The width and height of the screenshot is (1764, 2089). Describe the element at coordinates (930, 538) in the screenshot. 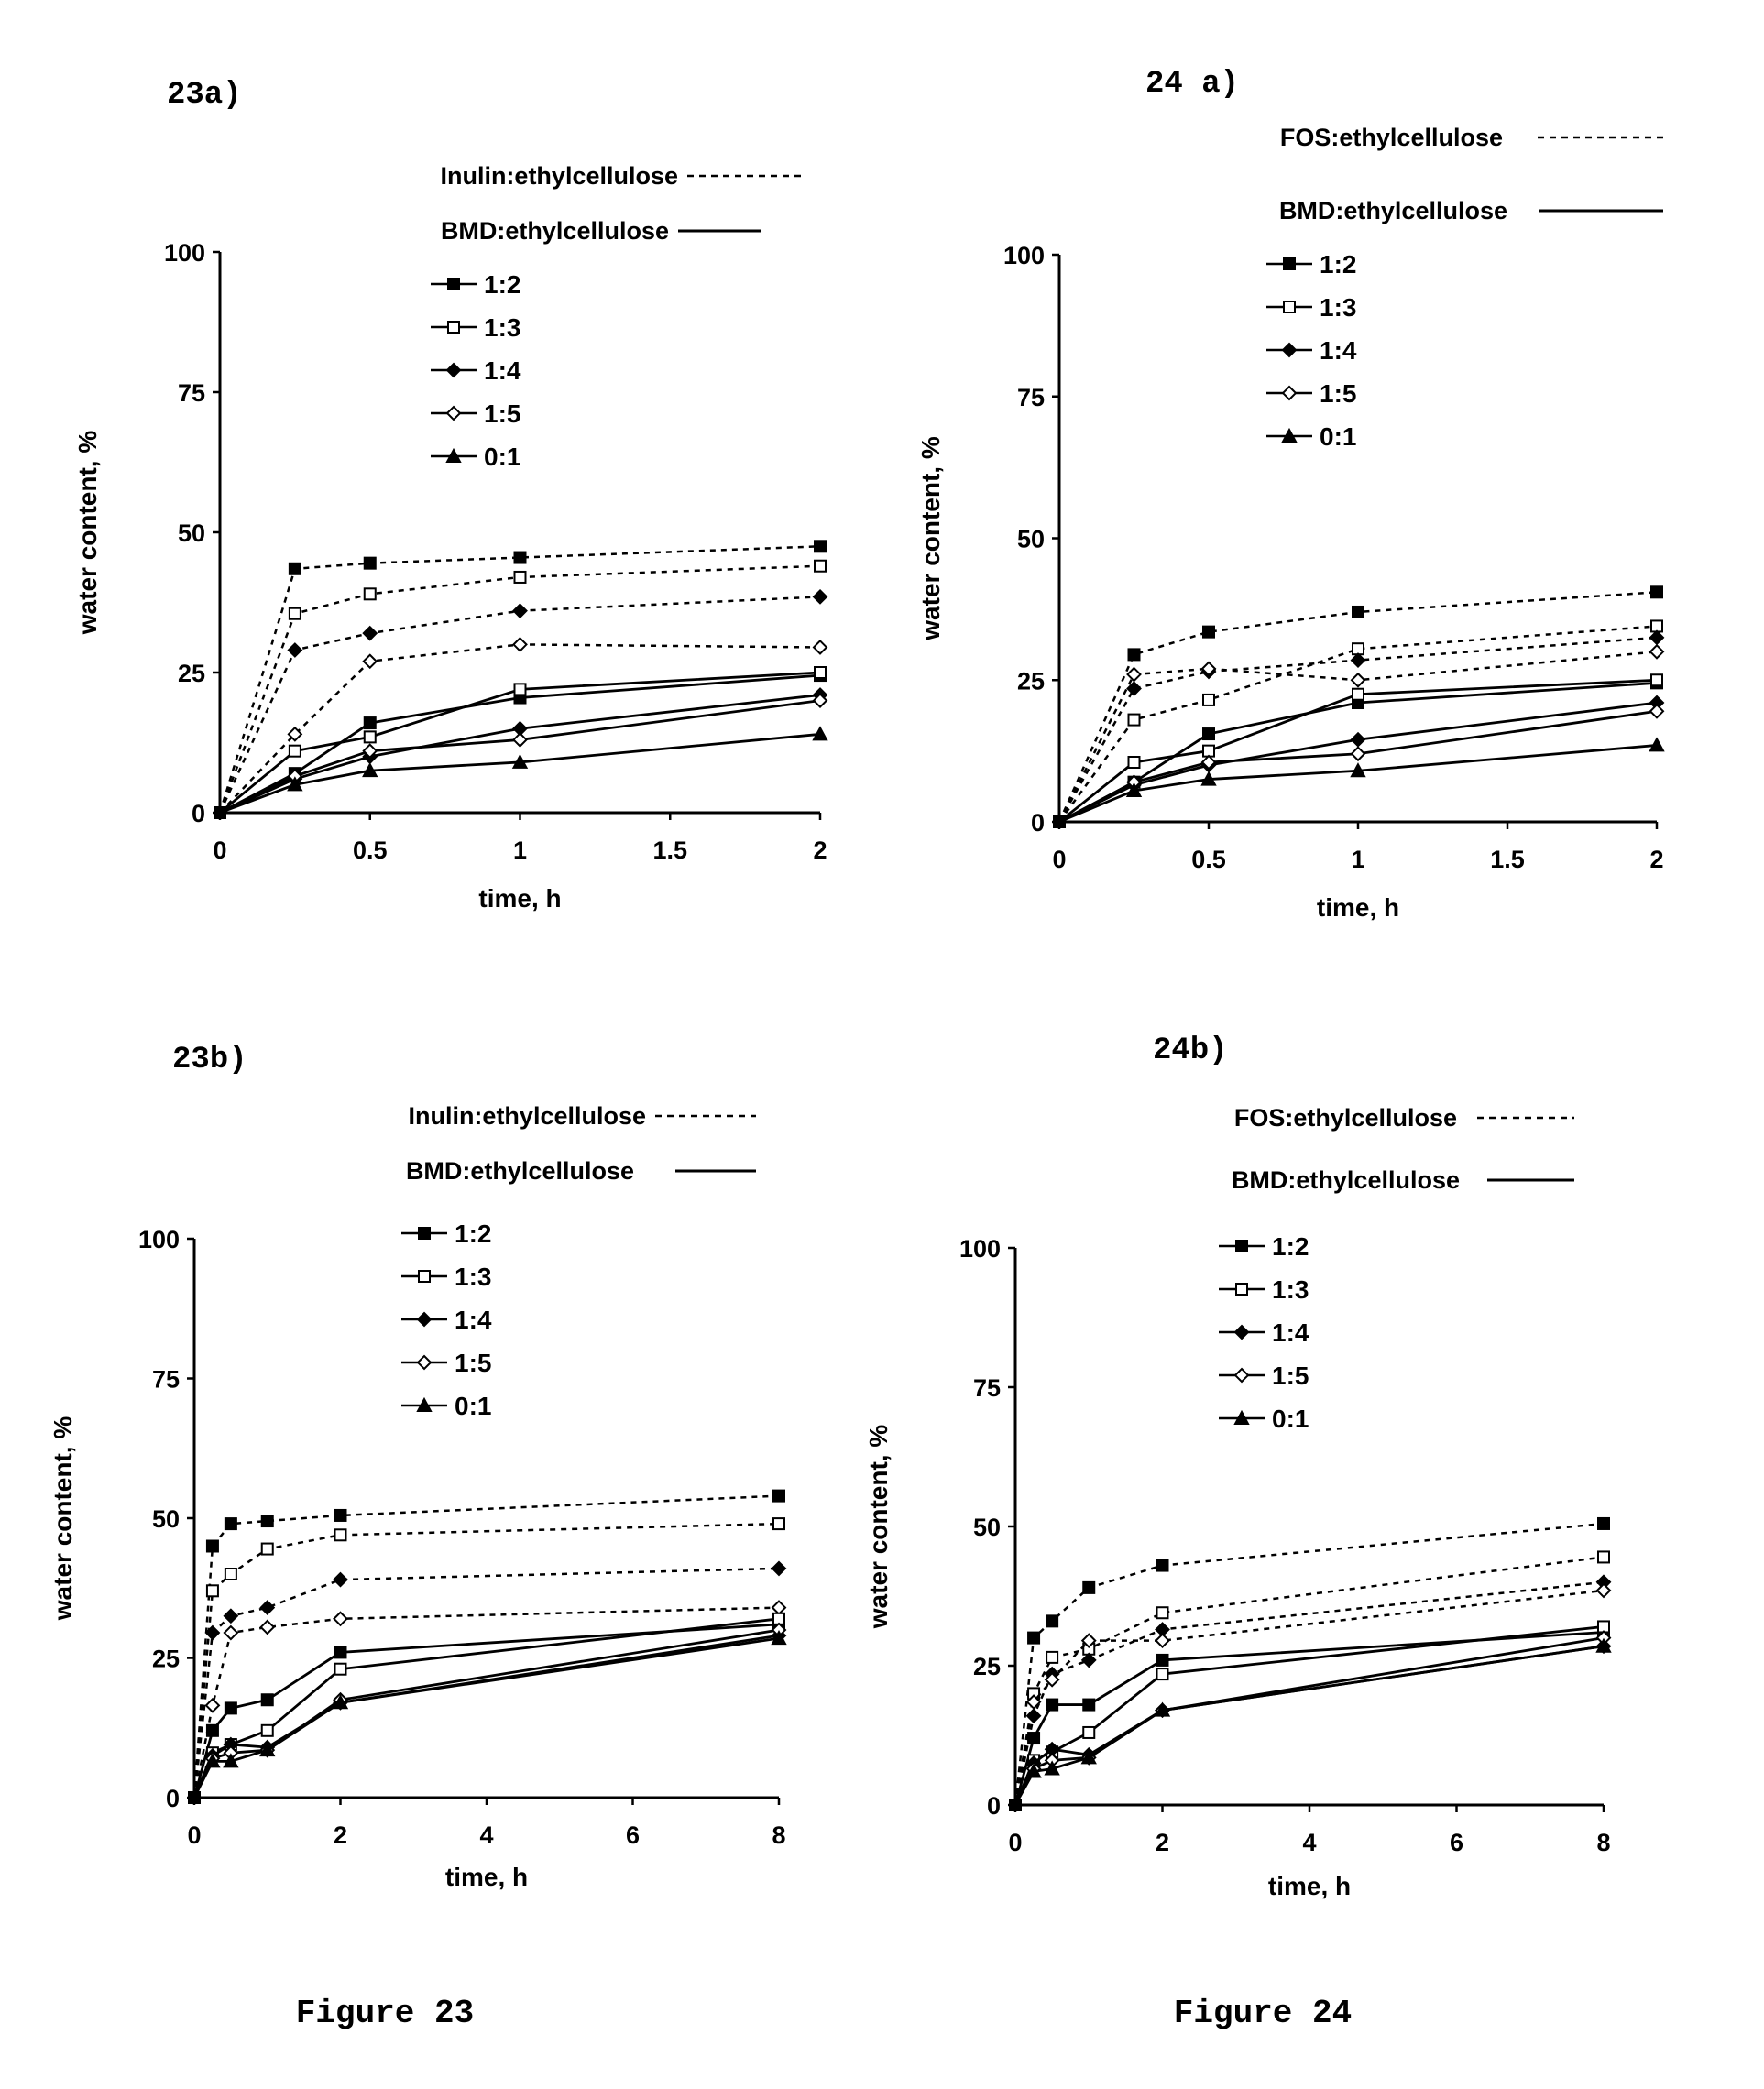

I see `y-axis-label: water content, %` at that location.